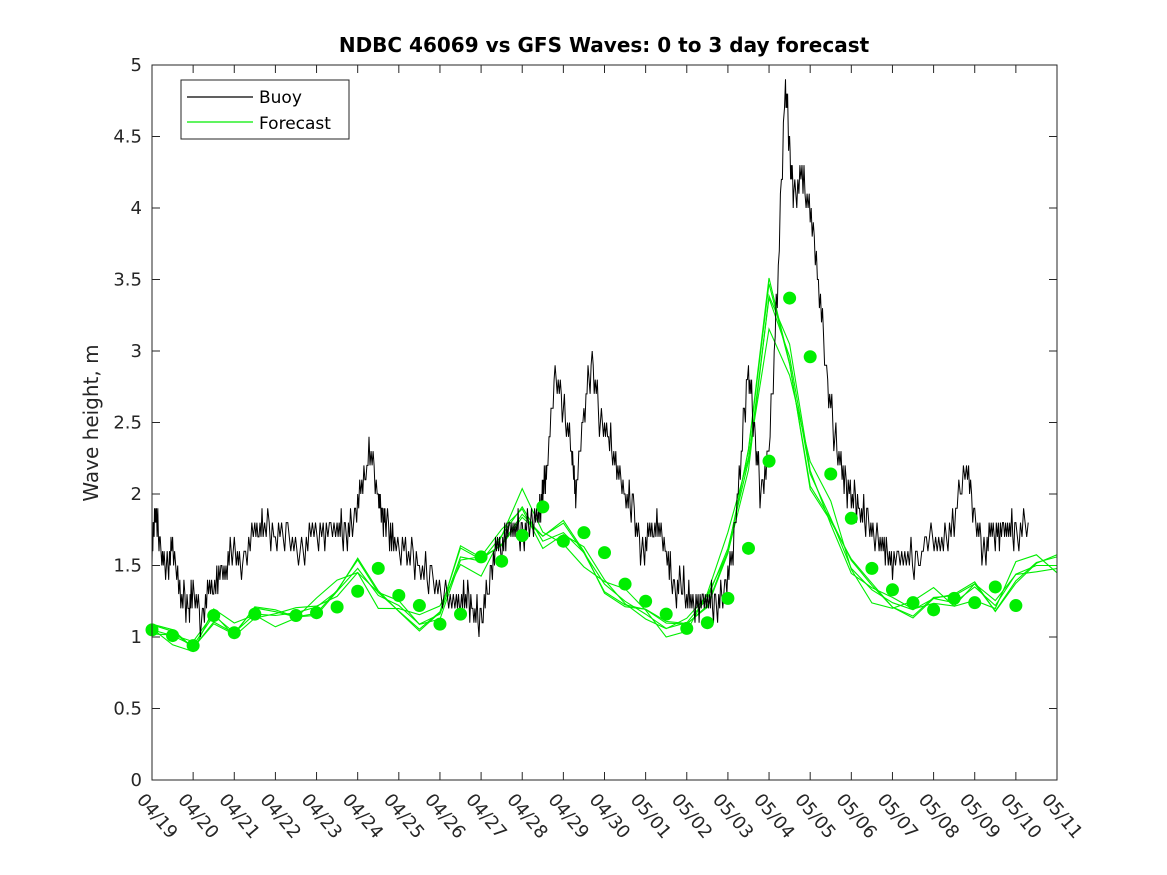 This screenshot has height=875, width=1167. I want to click on y-tick-label: 3, so click(136, 351).